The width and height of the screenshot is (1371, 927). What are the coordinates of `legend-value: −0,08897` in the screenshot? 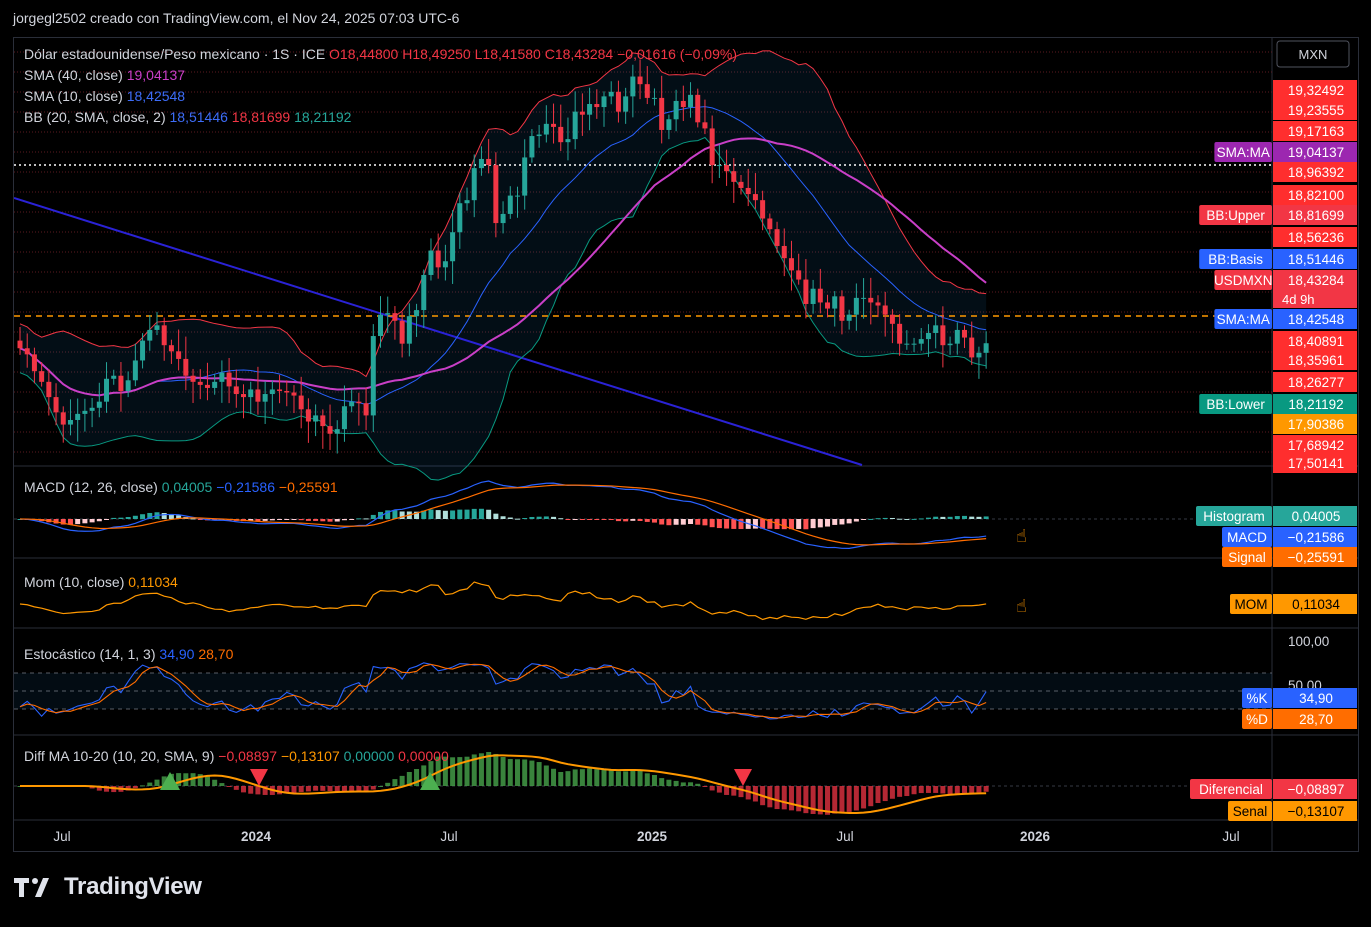 It's located at (249, 756).